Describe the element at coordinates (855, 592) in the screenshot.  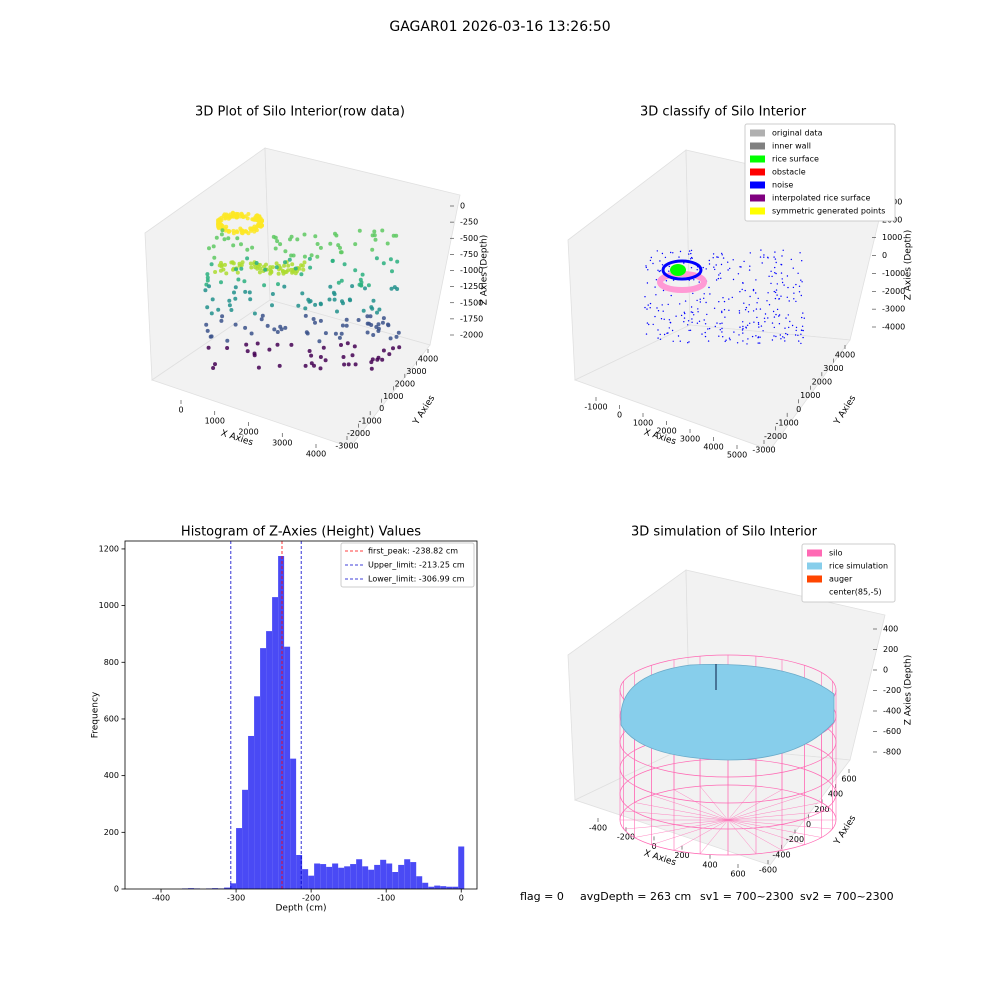
I see `legend-label: center(85,-5)` at that location.